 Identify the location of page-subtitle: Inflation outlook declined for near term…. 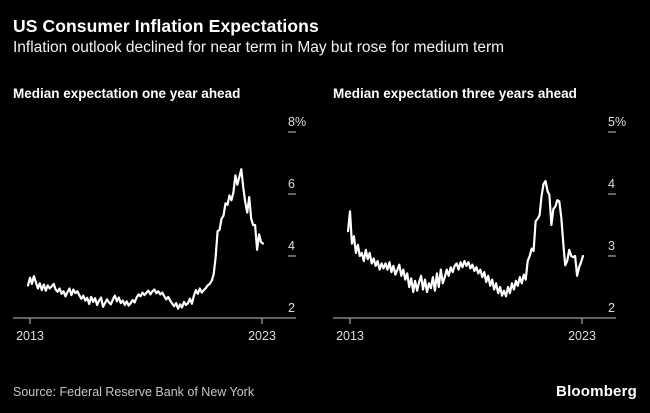
(259, 47).